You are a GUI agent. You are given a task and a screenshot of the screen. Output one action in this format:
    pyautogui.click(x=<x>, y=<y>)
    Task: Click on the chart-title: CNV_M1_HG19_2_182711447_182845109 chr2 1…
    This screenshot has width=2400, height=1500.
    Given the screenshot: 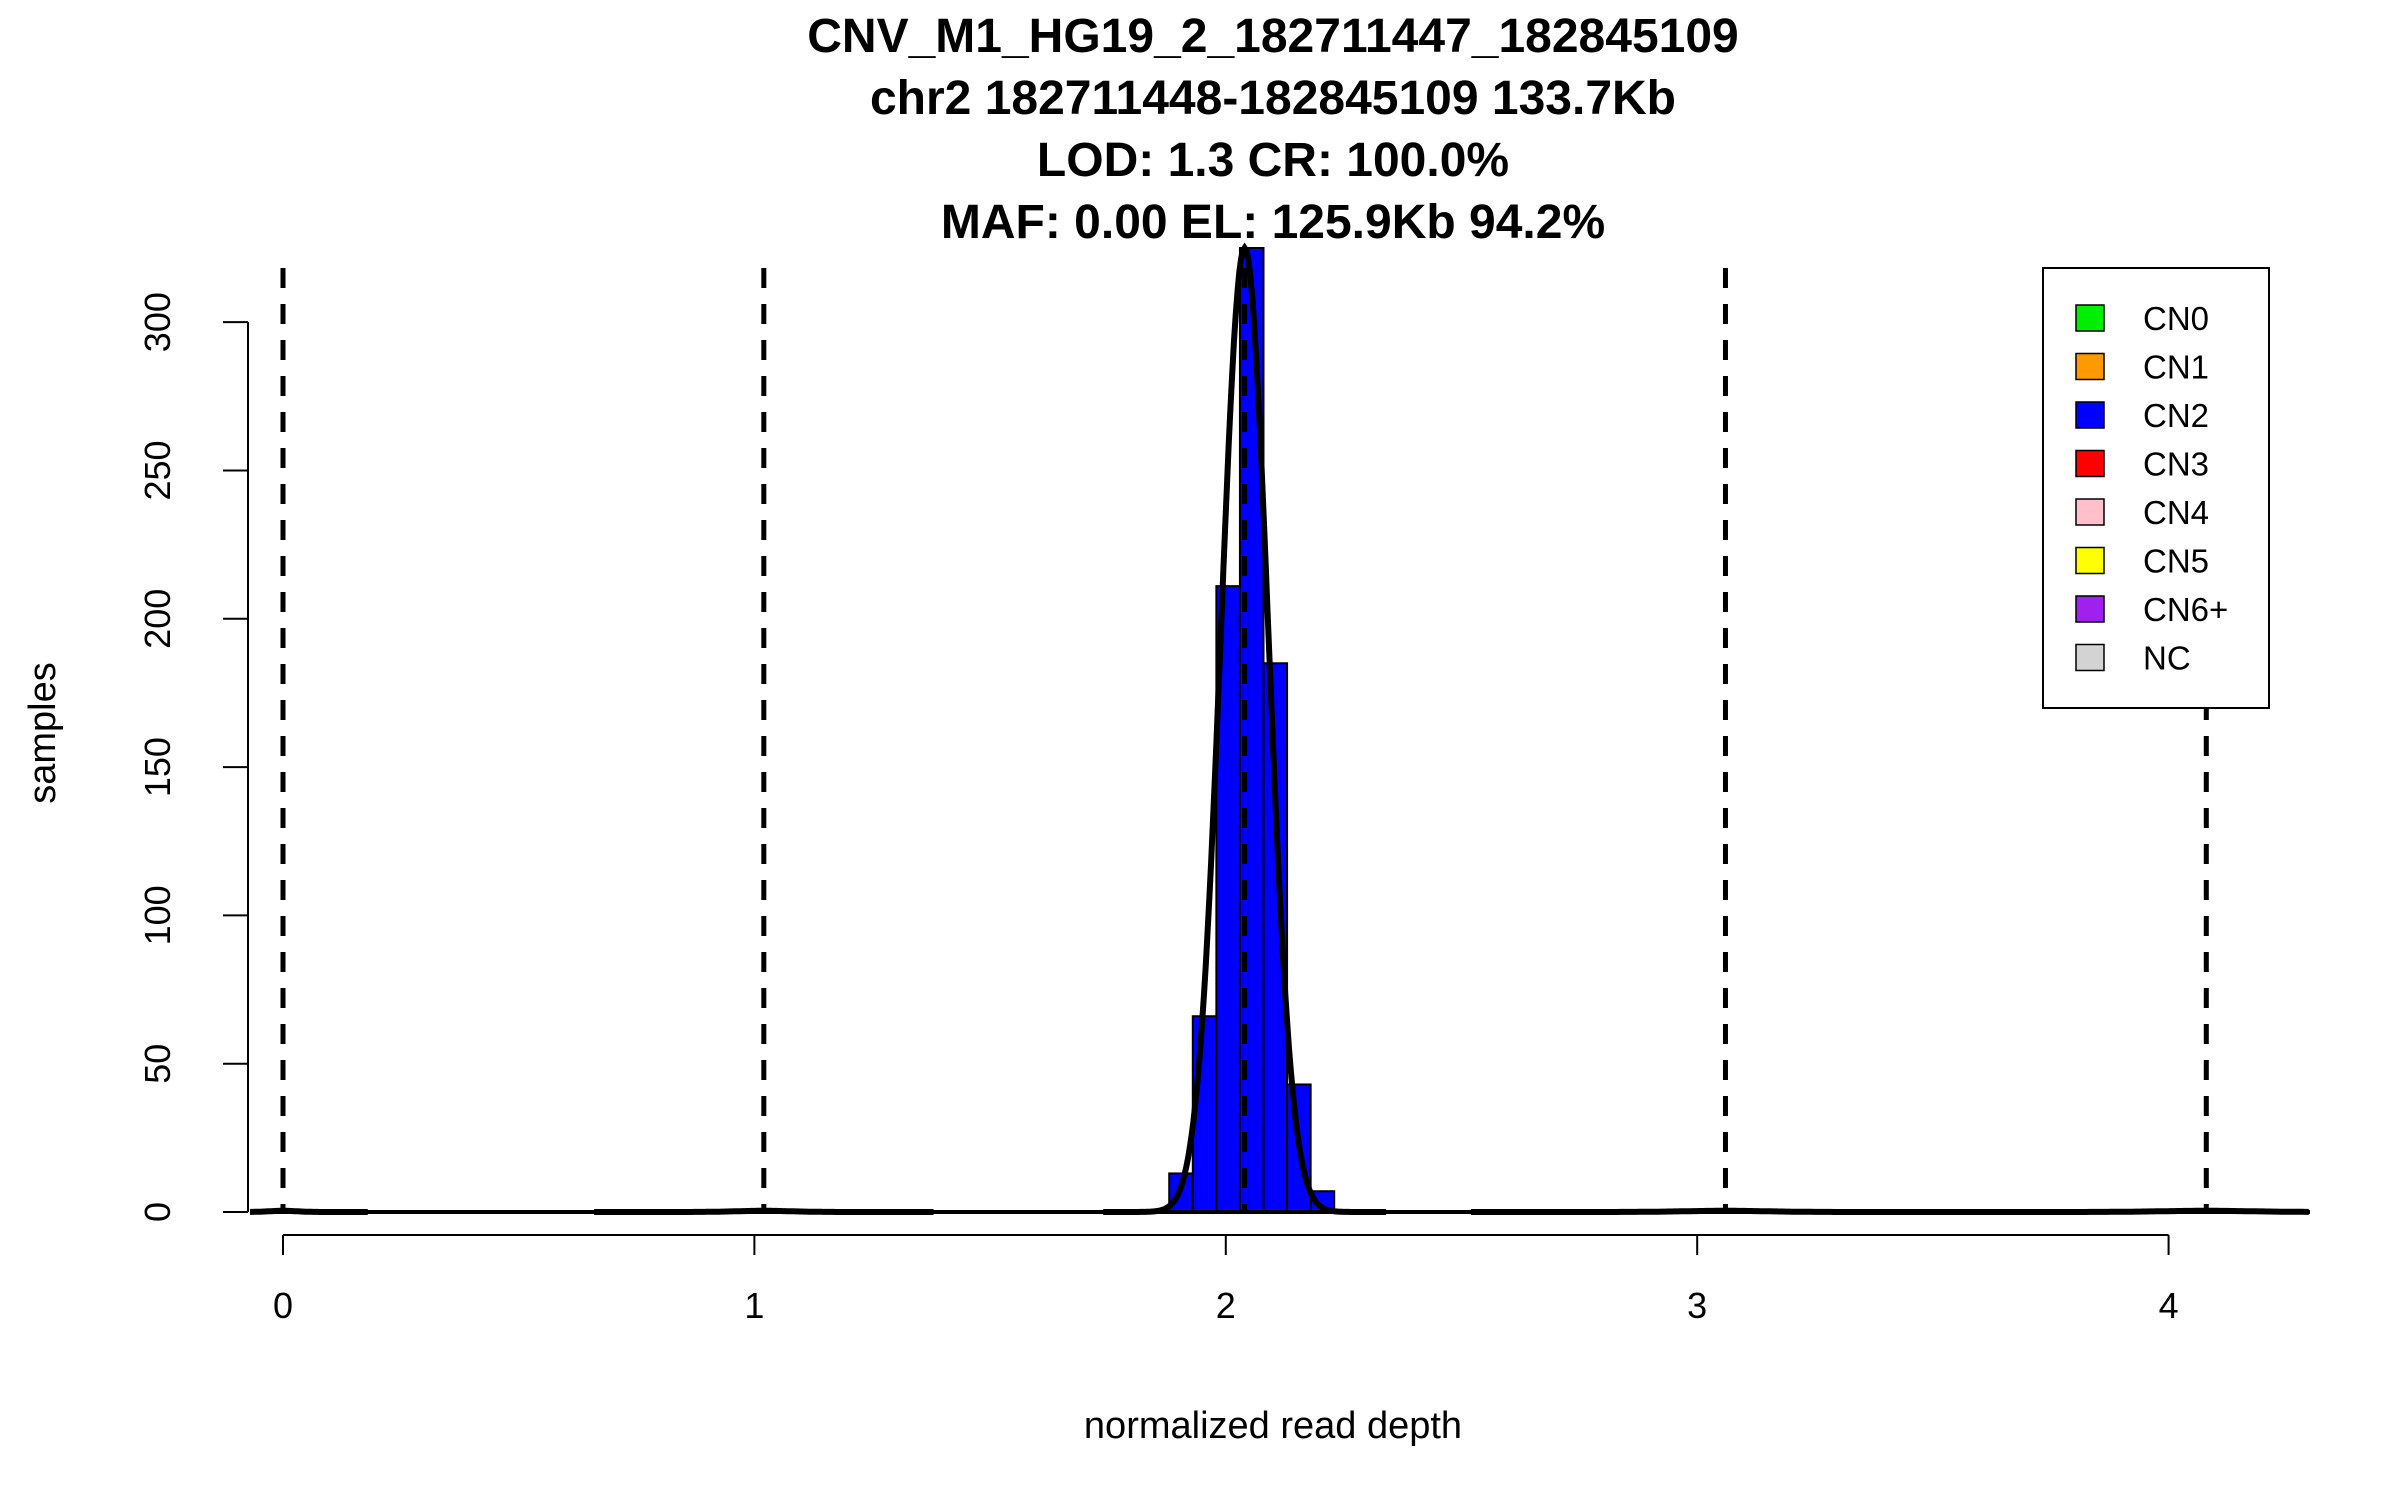 What is the action you would take?
    pyautogui.click(x=1272, y=129)
    